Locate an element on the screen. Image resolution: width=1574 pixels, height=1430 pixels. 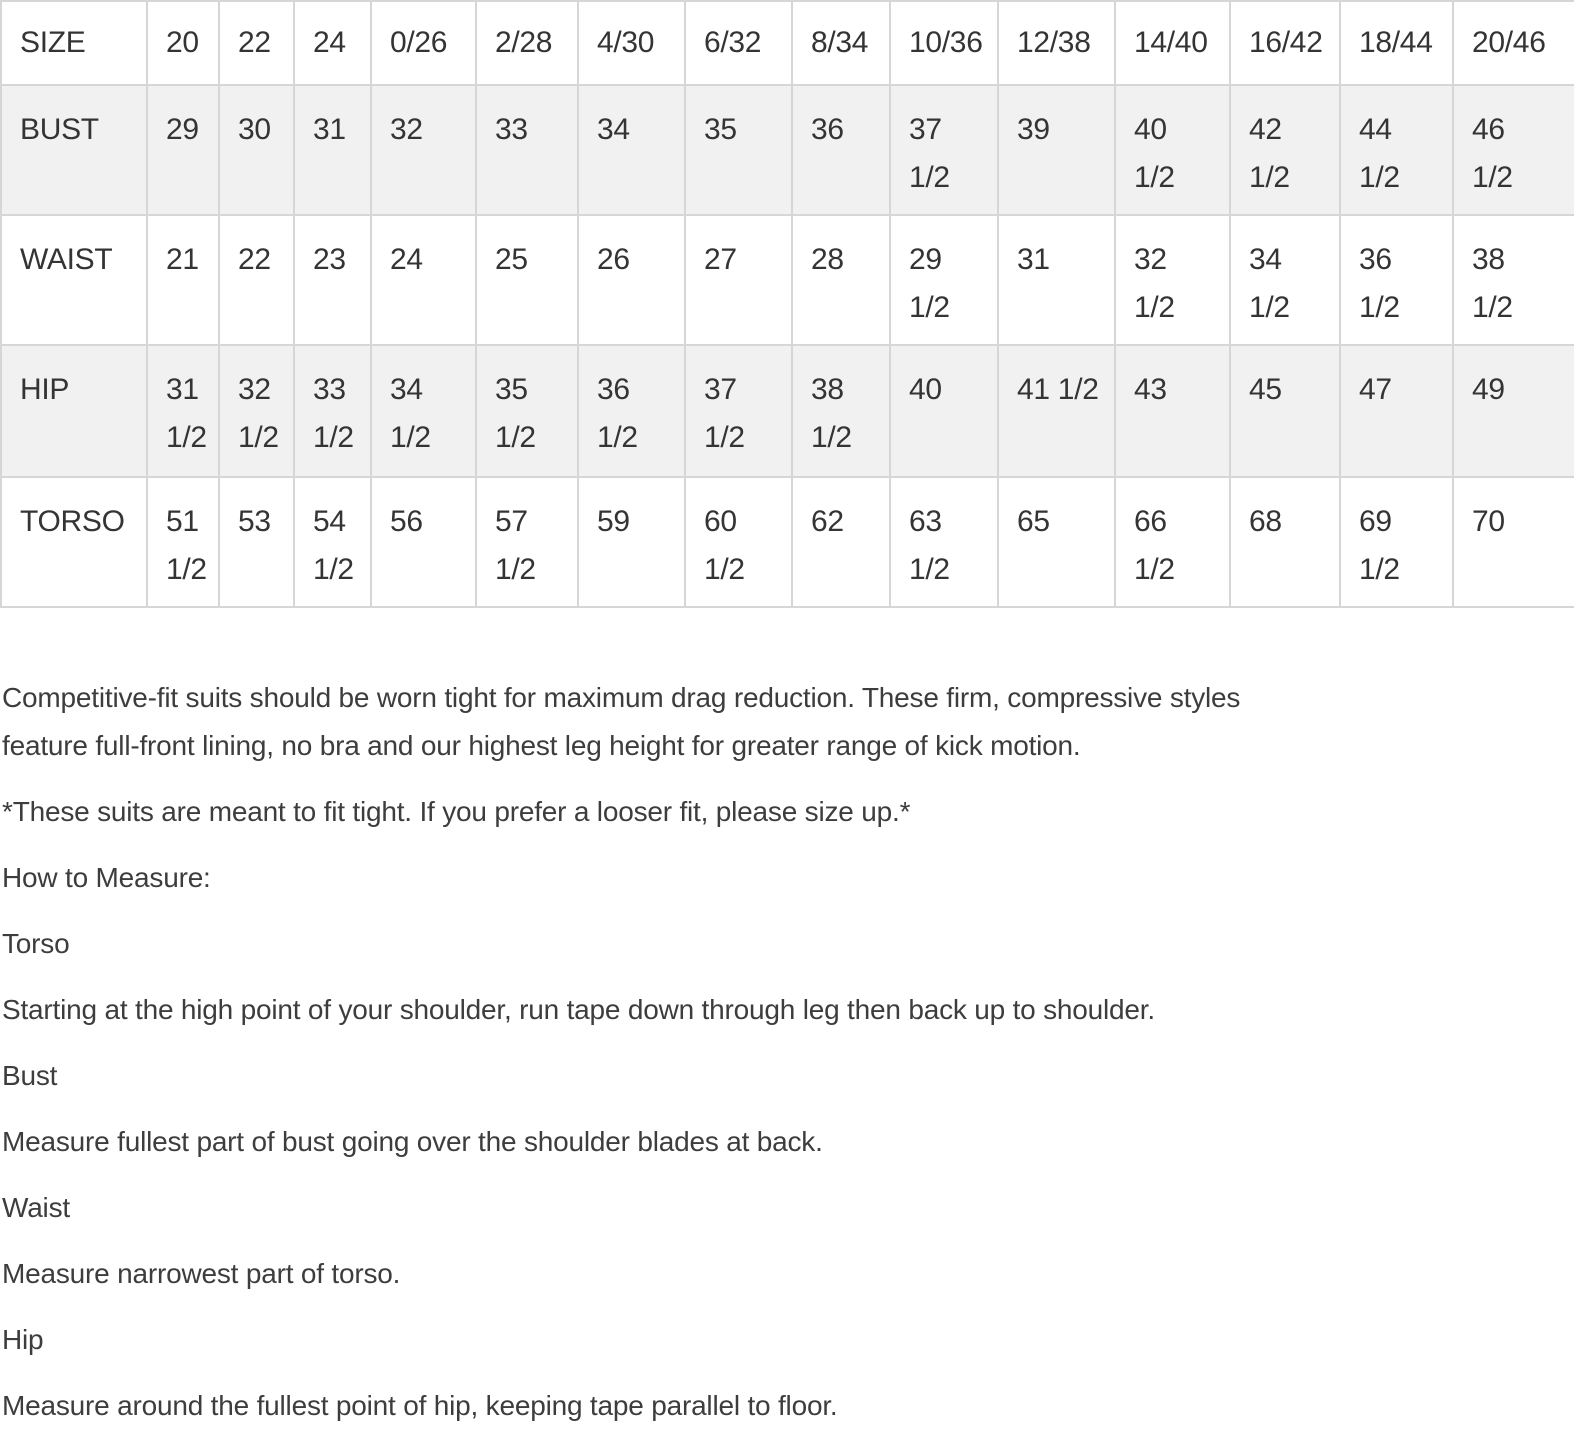
row-label-size: SIZE is located at coordinates (74, 43).